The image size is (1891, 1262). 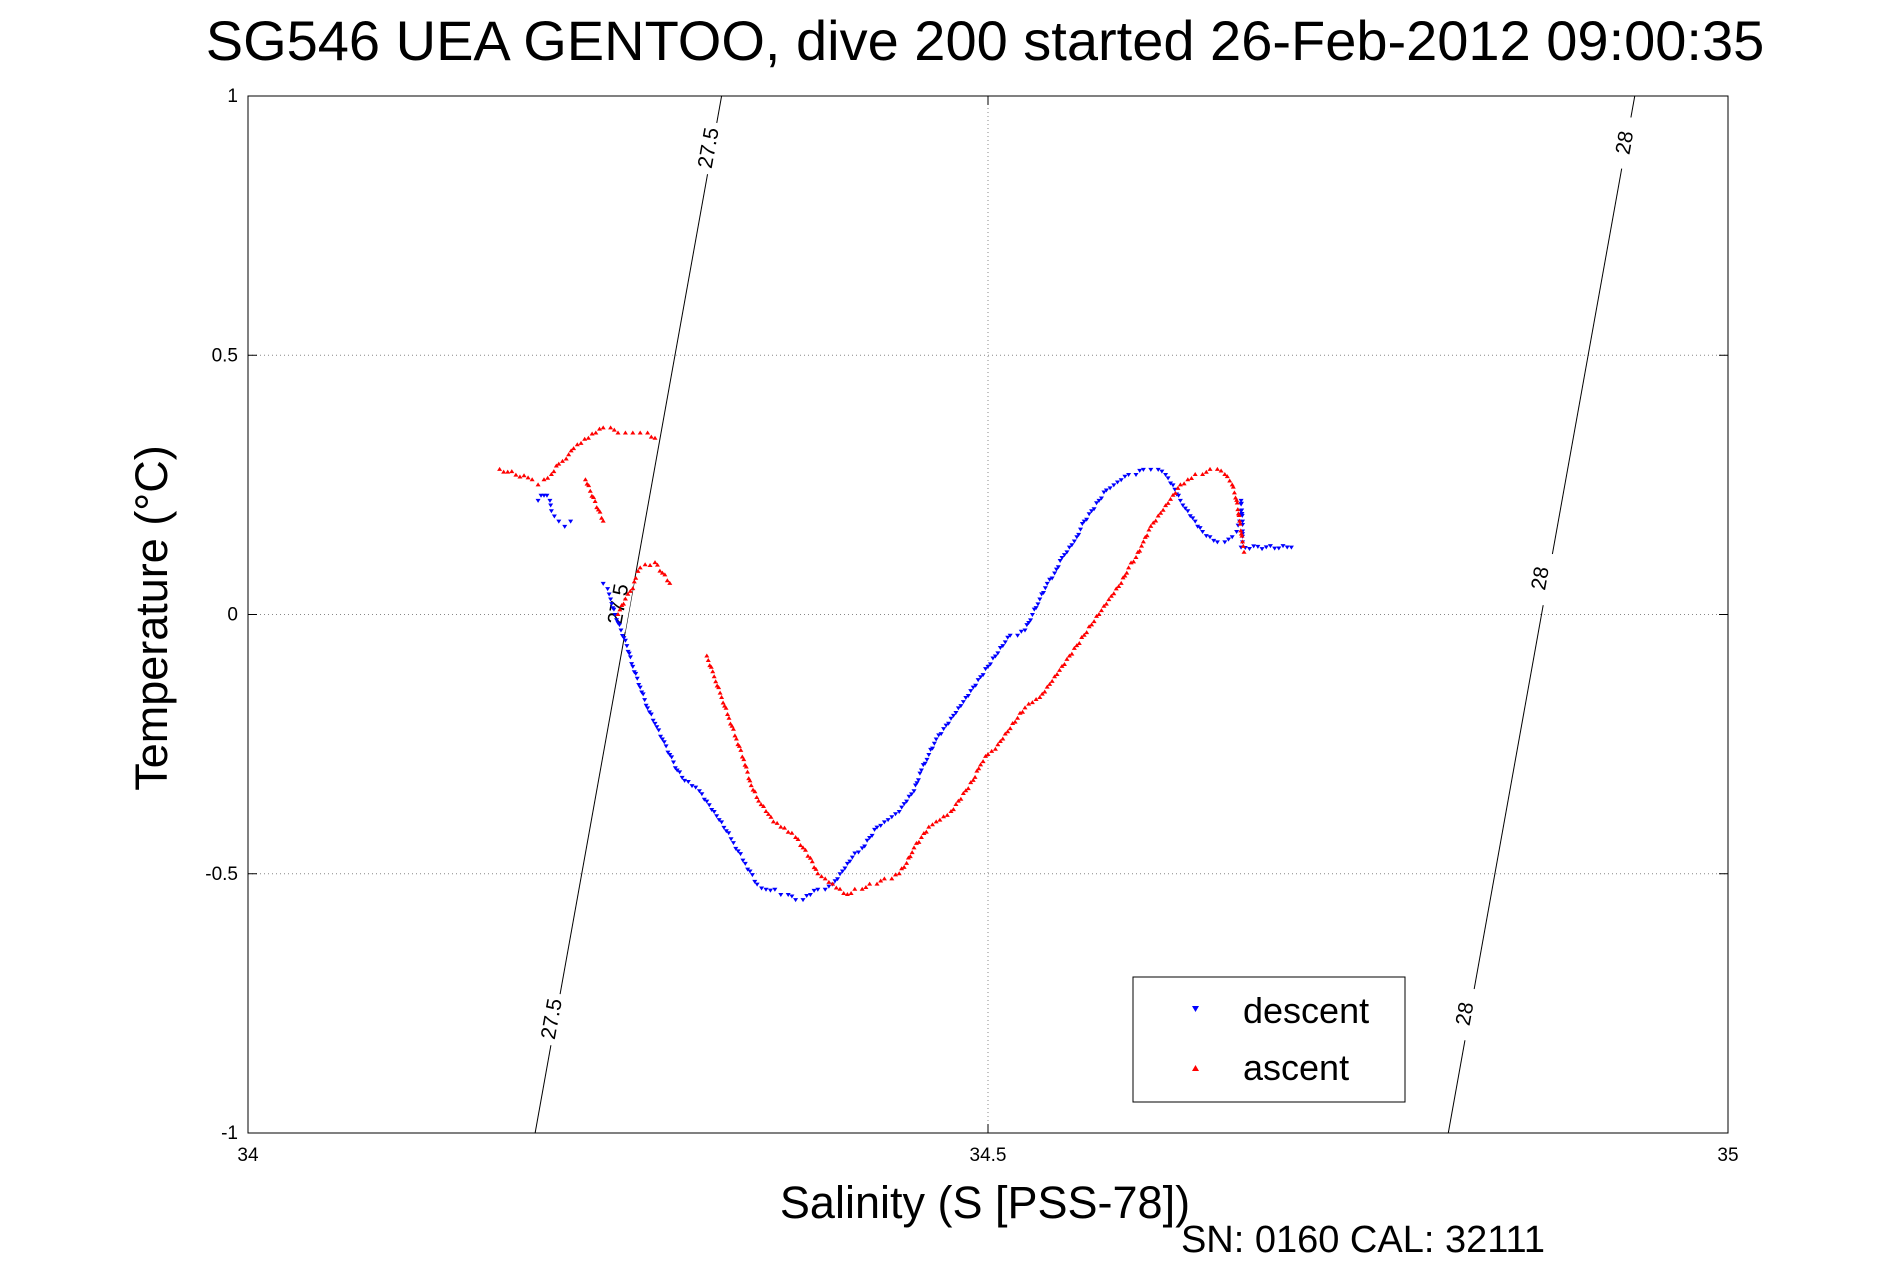 I want to click on y-axis-label: Temperature (°C), so click(x=151, y=618).